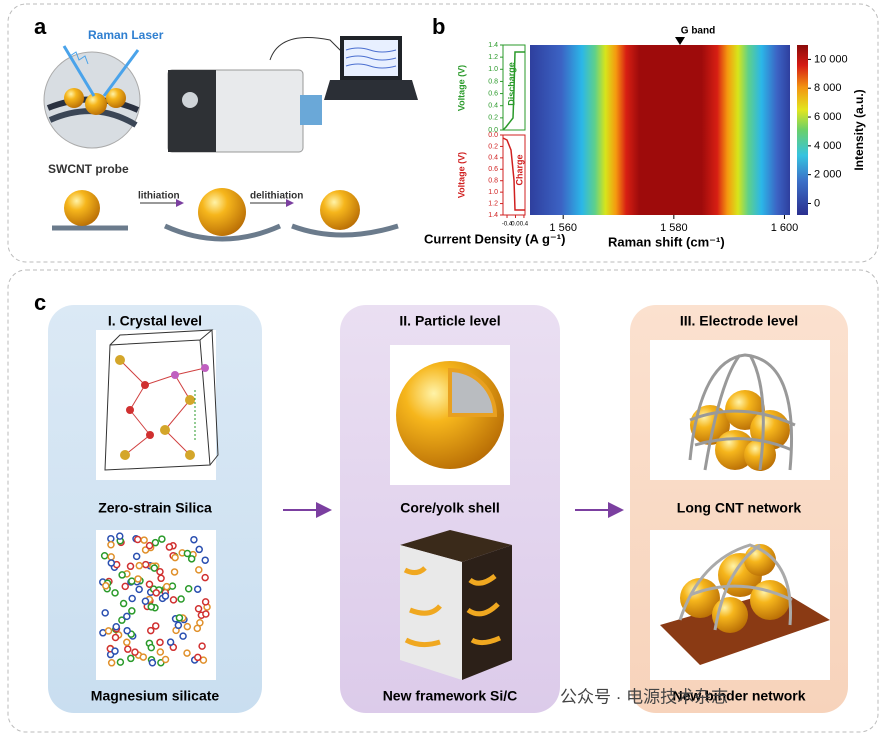 This screenshot has height=736, width=885. I want to click on voltage-tick-label: 0.4, so click(493, 158).